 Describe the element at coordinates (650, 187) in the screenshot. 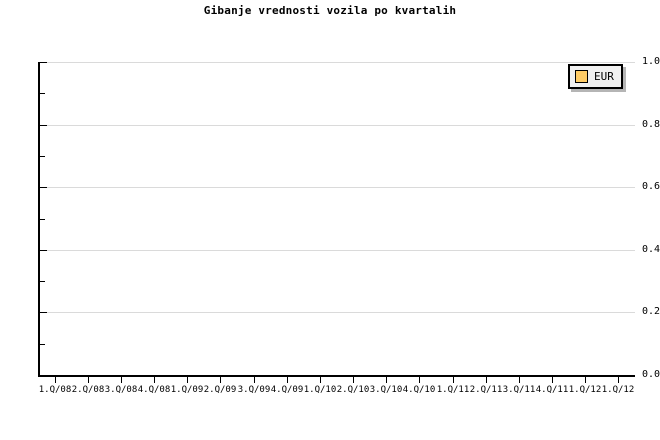

I see `y-axis-label: 0.6` at that location.